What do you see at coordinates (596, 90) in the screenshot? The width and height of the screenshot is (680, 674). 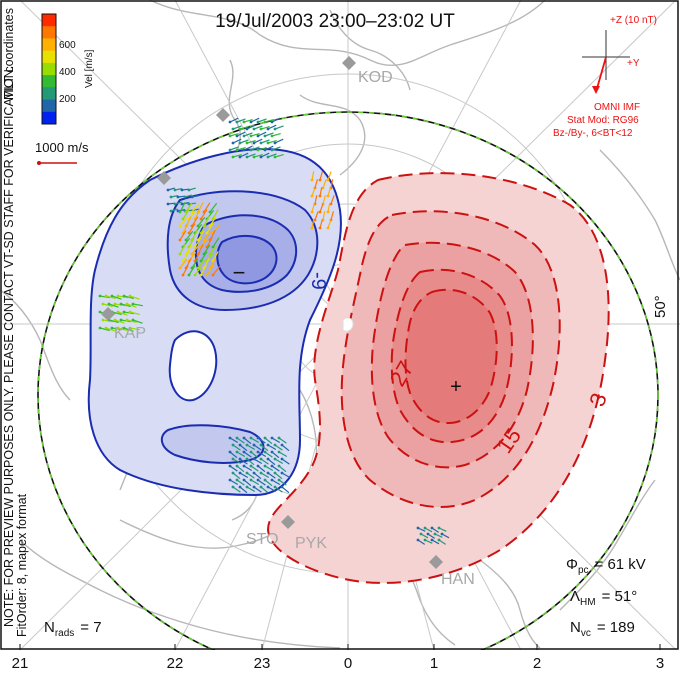 I see `imf-vector-head` at bounding box center [596, 90].